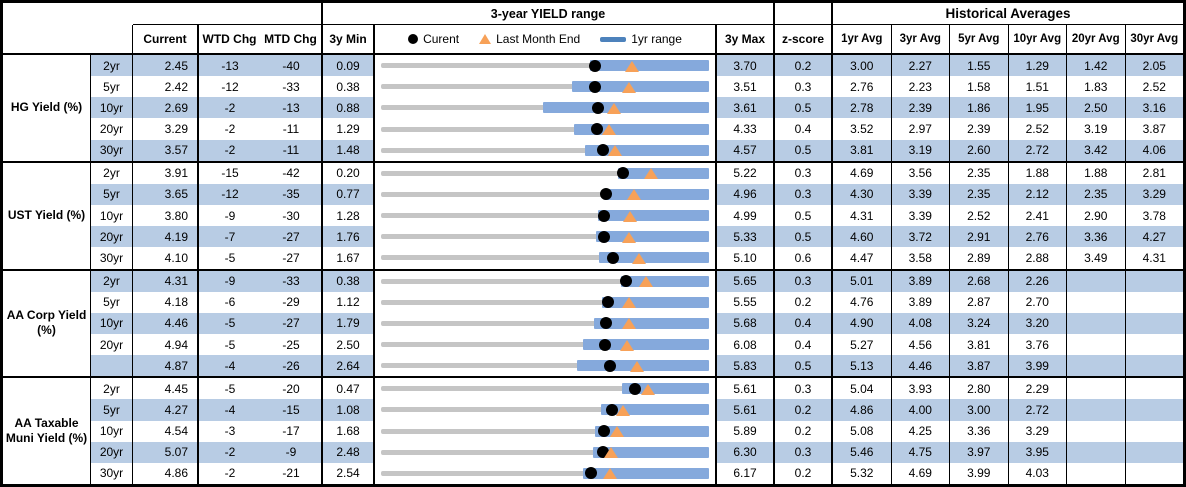 Image resolution: width=1186 pixels, height=487 pixels. I want to click on mtd-chg-cell: -30, so click(292, 216).